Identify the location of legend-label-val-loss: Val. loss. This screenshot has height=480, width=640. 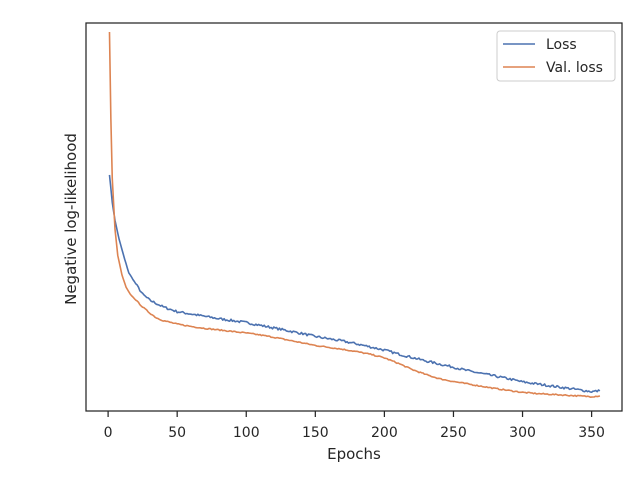
(574, 68).